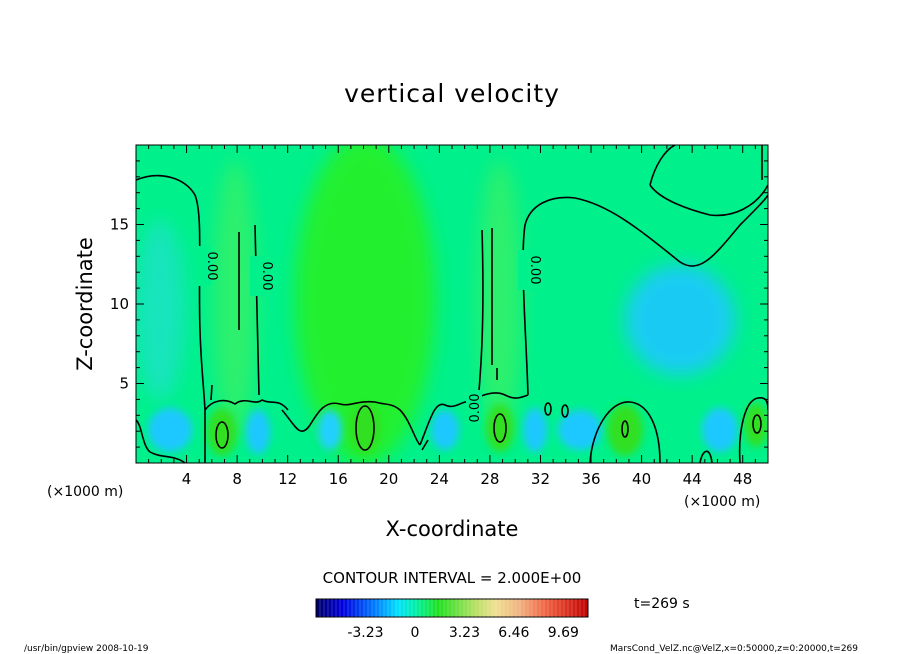 Image resolution: width=904 pixels, height=654 pixels. What do you see at coordinates (338, 479) in the screenshot?
I see `x-tick-label: 16` at bounding box center [338, 479].